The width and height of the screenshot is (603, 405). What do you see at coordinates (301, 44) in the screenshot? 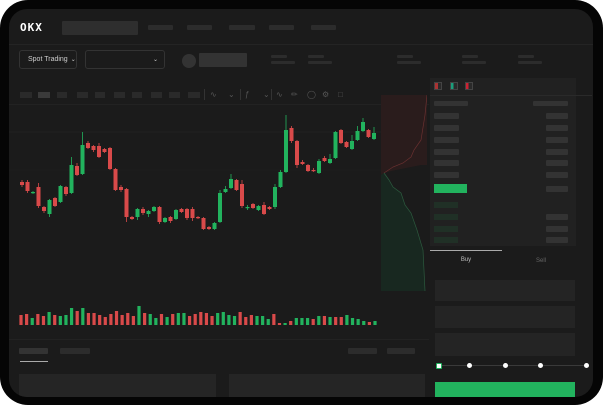
I see `header-divider` at bounding box center [301, 44].